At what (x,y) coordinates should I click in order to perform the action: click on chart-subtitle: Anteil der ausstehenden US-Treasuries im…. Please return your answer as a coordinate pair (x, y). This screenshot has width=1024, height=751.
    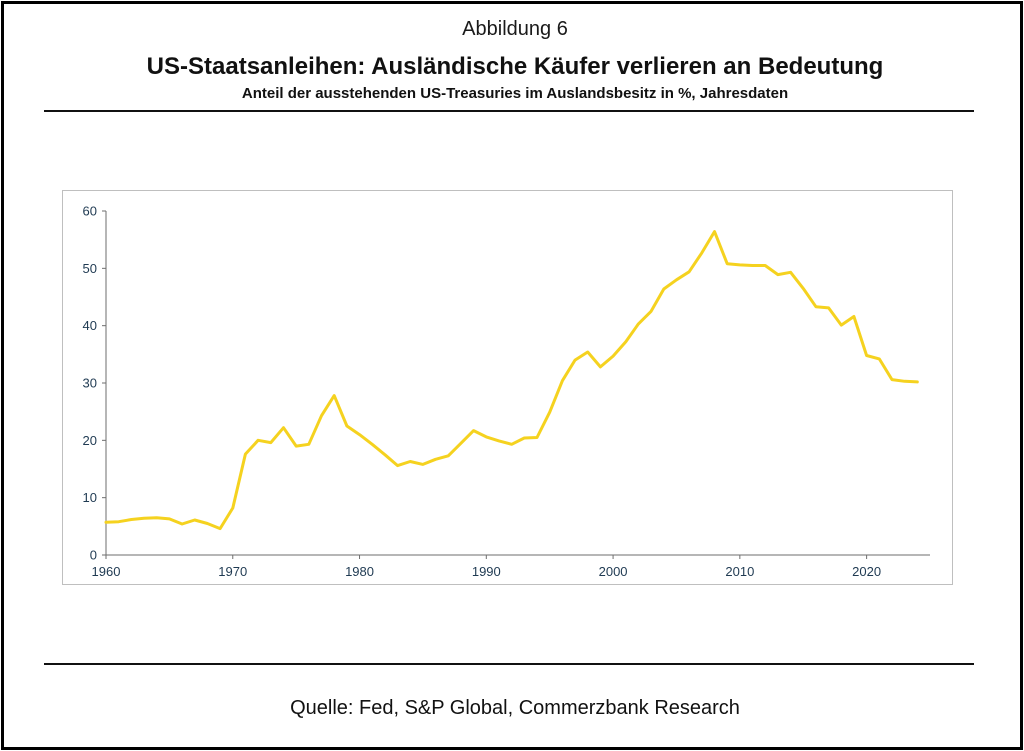
    Looking at the image, I should click on (515, 93).